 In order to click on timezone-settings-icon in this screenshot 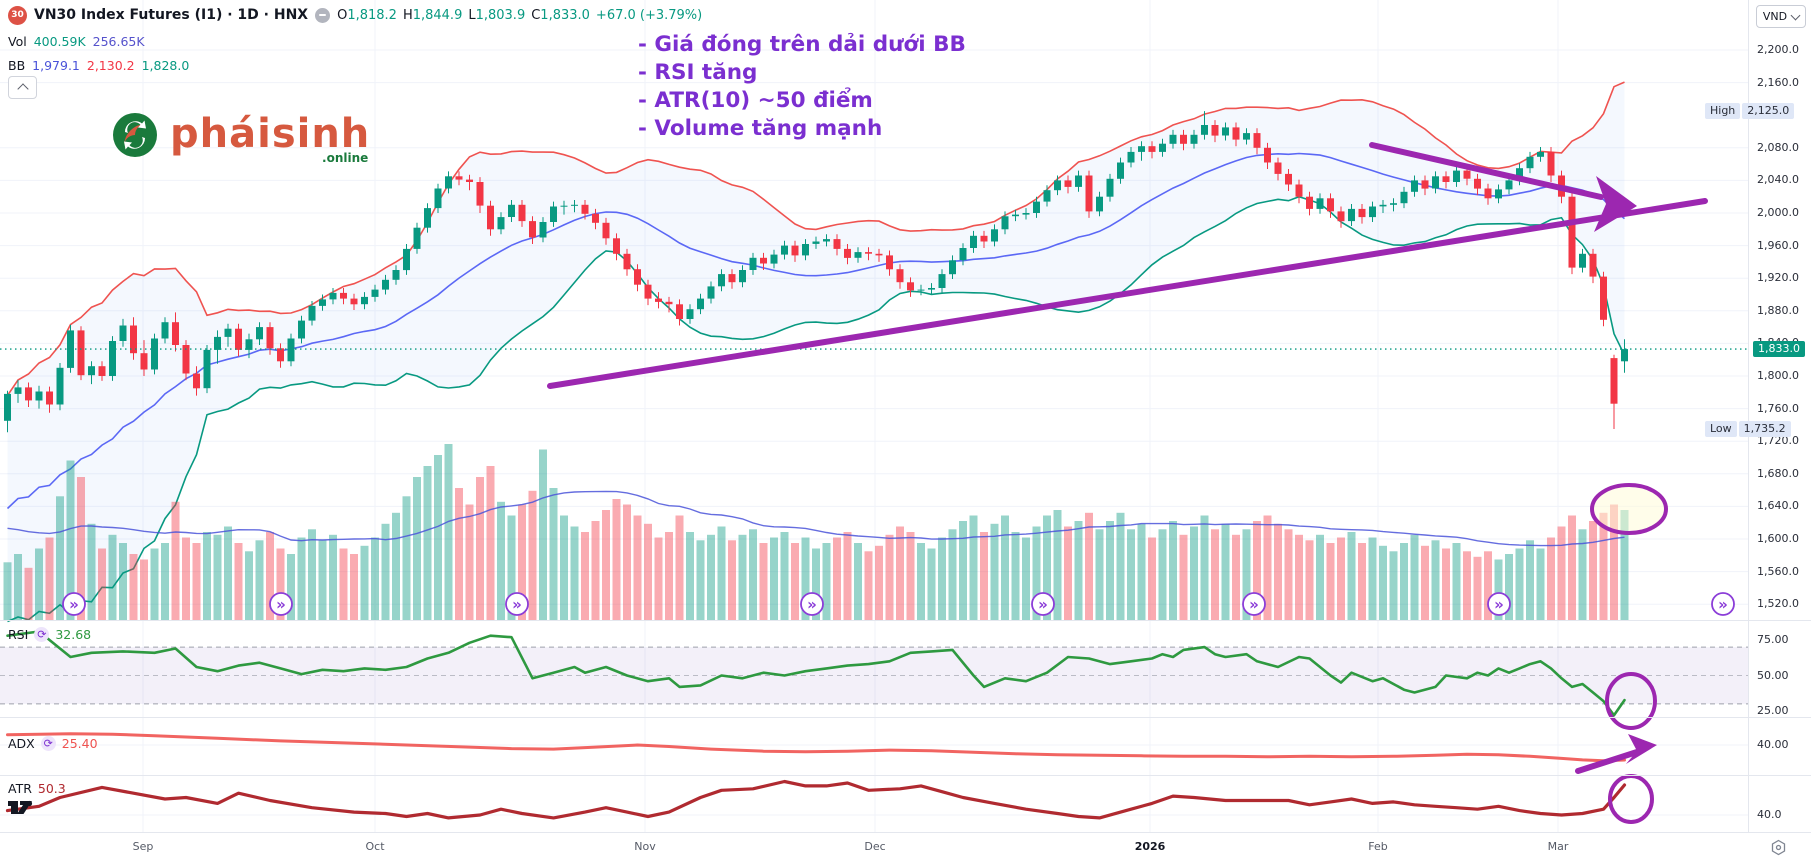, I will do `click(1778, 847)`.